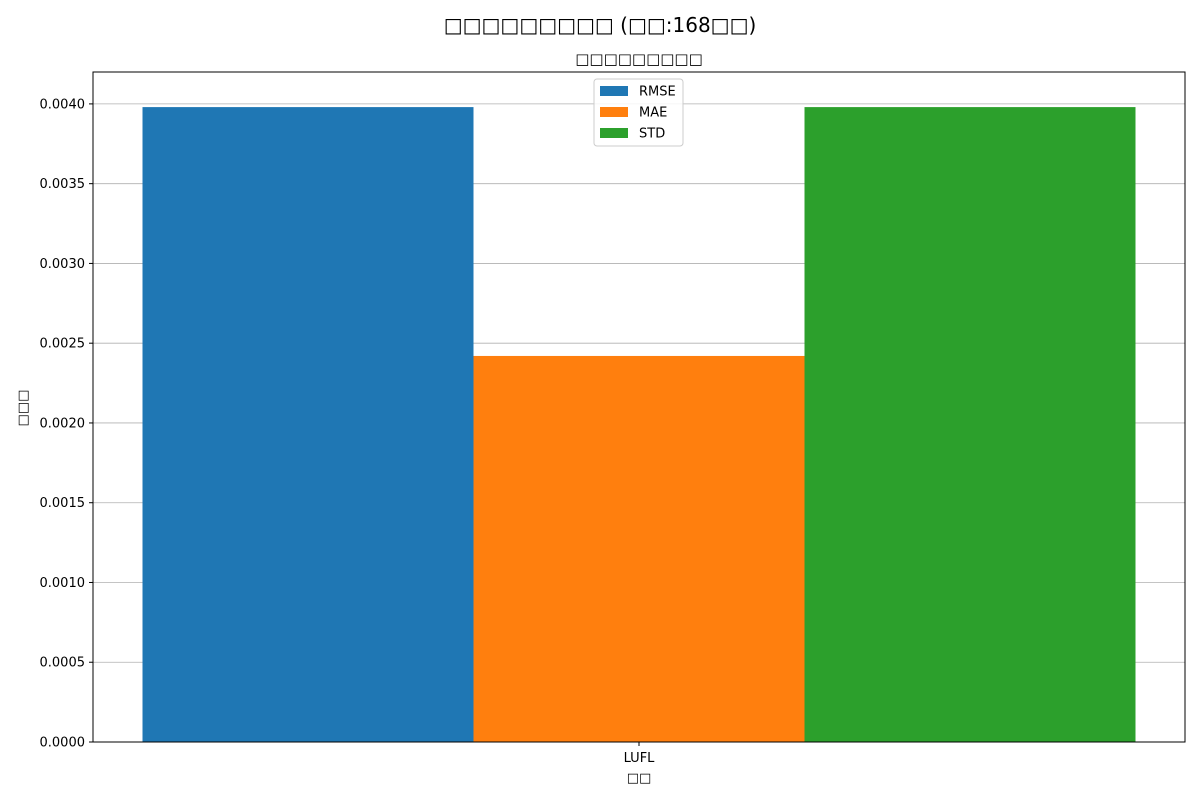 The width and height of the screenshot is (1200, 800). Describe the element at coordinates (639, 548) in the screenshot. I see `bar-mae` at that location.